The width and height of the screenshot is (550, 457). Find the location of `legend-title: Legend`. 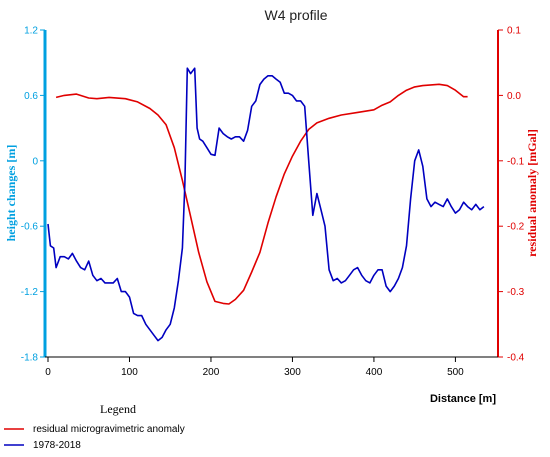

legend-title: Legend is located at coordinates (118, 409).